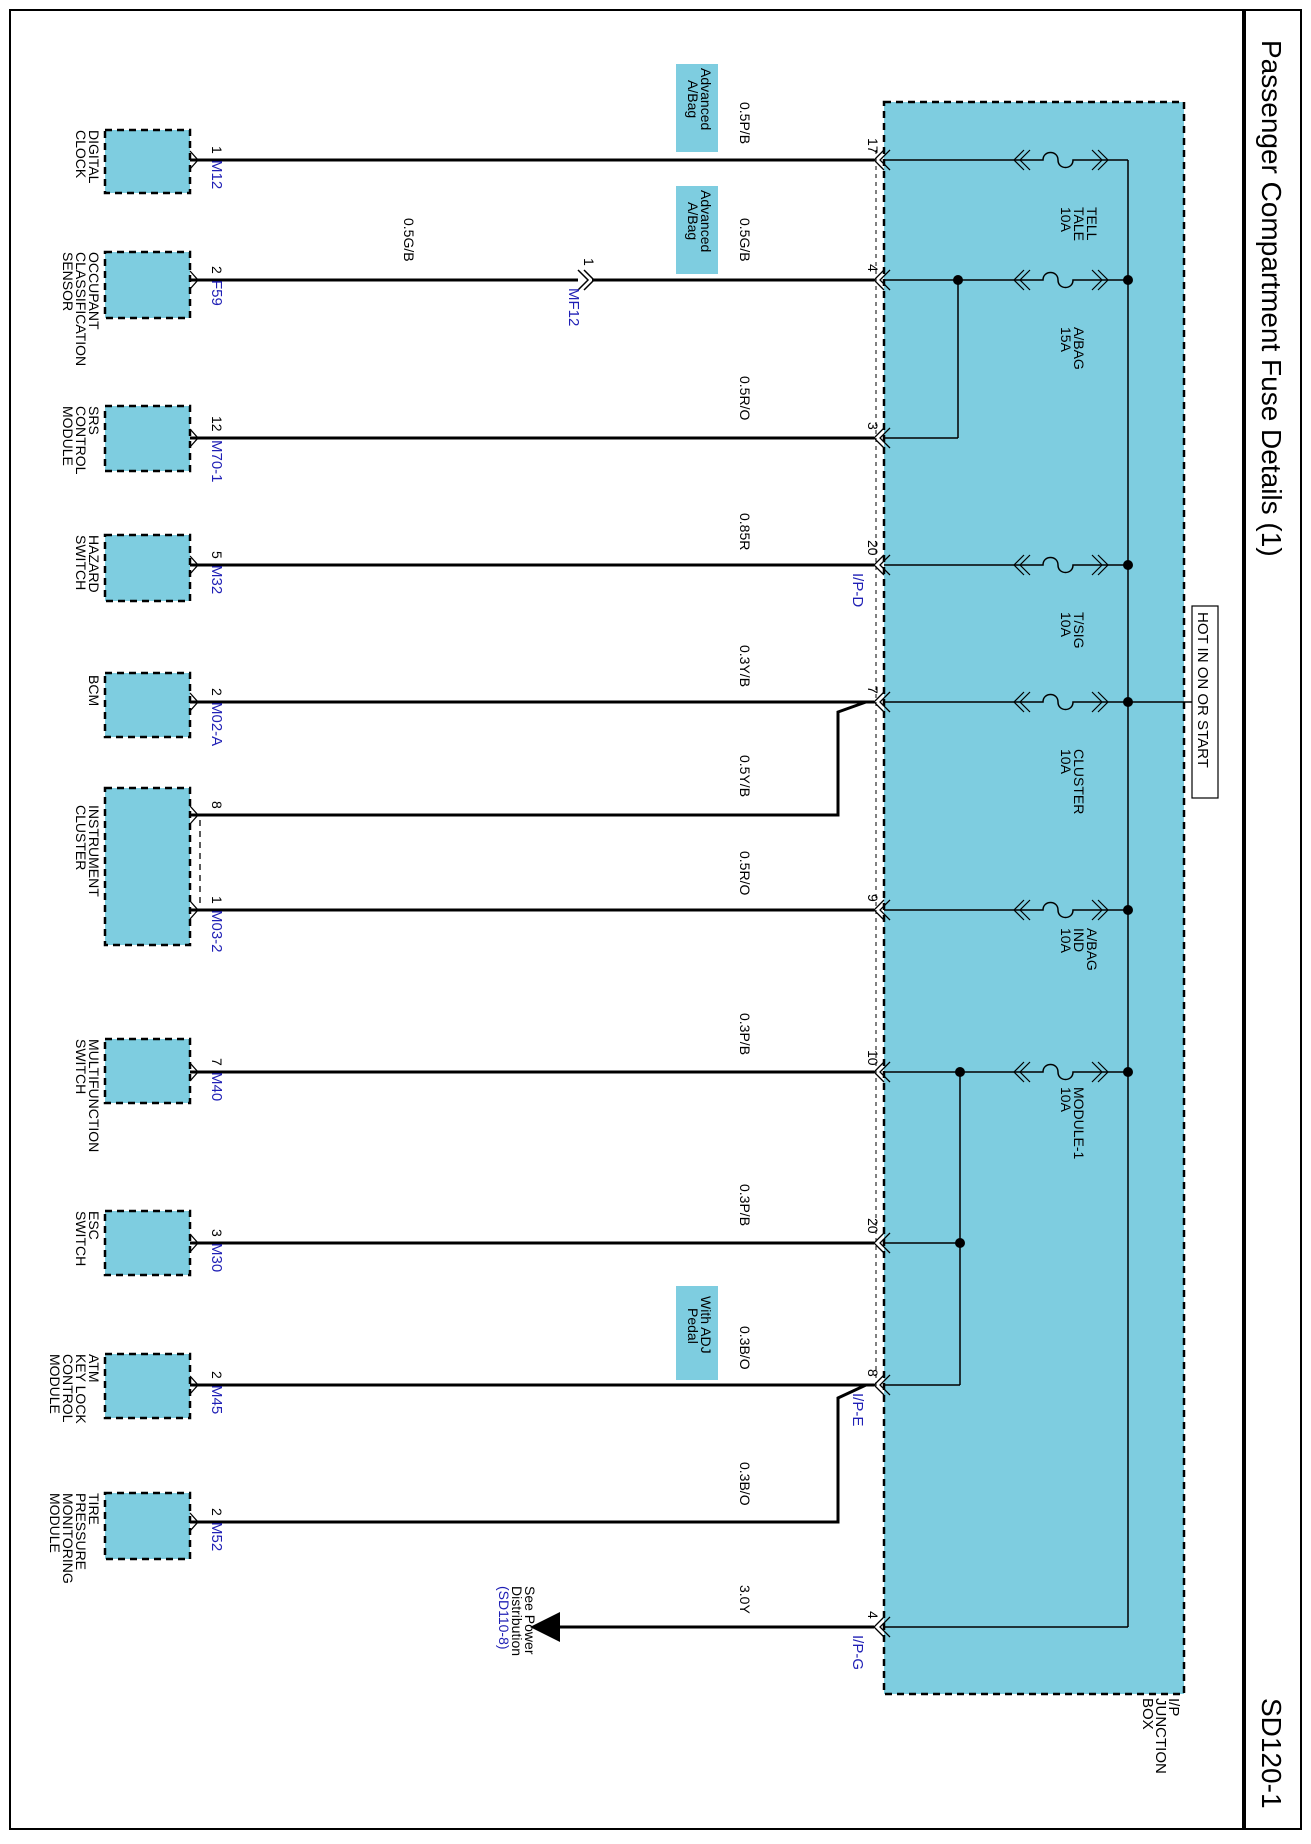 This screenshot has width=1311, height=1844. I want to click on svg-text: KEY LOCK, so click(81, 1389).